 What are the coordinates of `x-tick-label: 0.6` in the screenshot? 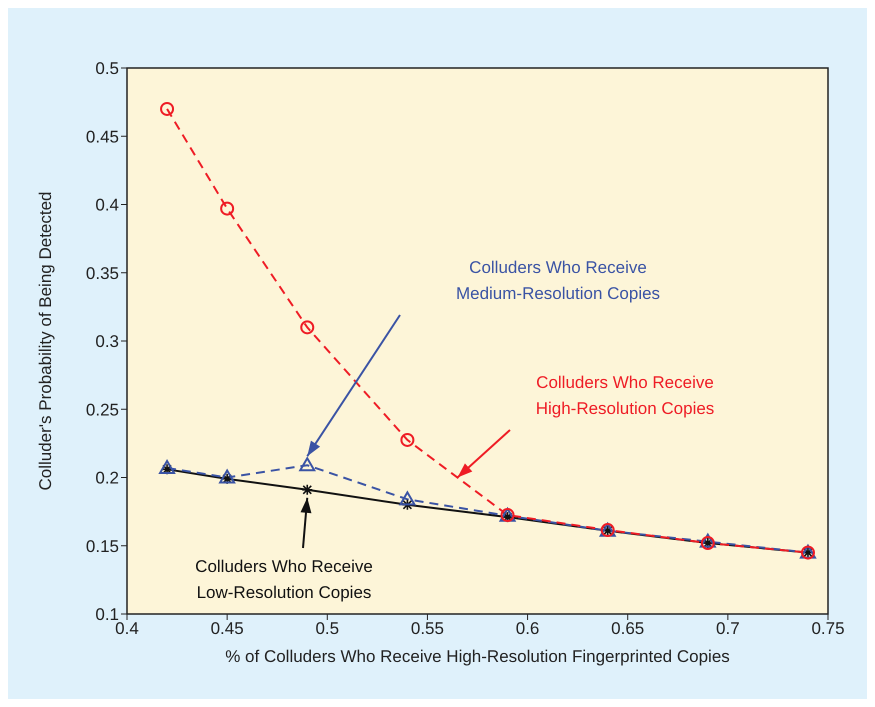 It's located at (528, 628).